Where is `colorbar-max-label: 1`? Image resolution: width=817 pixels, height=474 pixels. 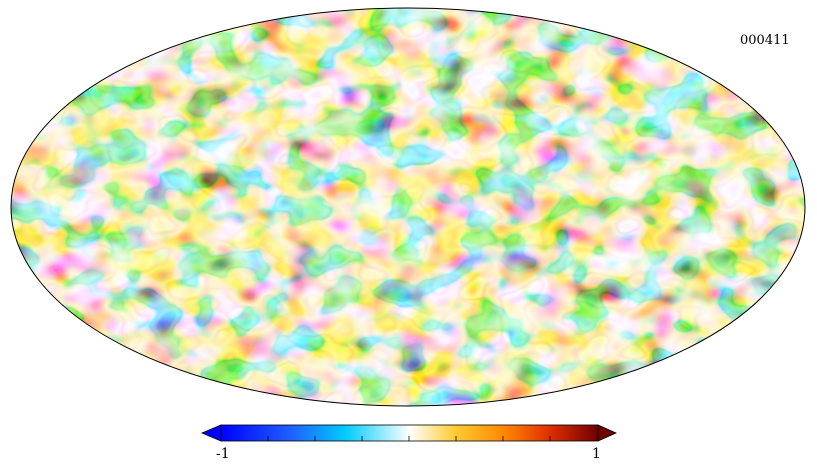 colorbar-max-label: 1 is located at coordinates (596, 454).